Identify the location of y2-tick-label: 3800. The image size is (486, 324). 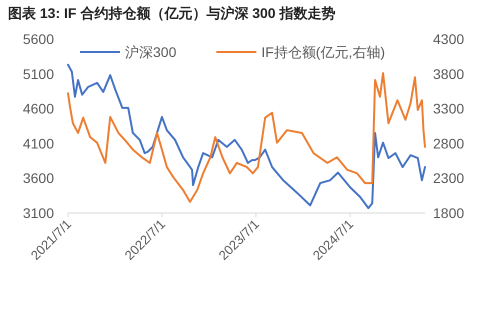
(448, 74).